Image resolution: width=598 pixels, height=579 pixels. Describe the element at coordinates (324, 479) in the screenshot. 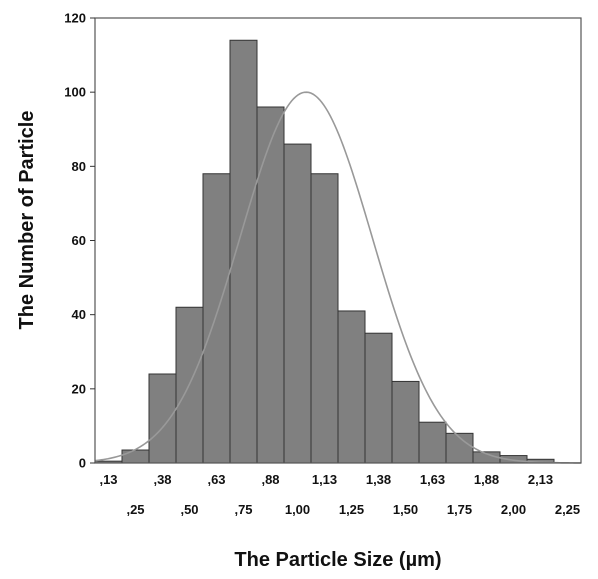

I see `x-tick-label-upper: 1,13` at that location.